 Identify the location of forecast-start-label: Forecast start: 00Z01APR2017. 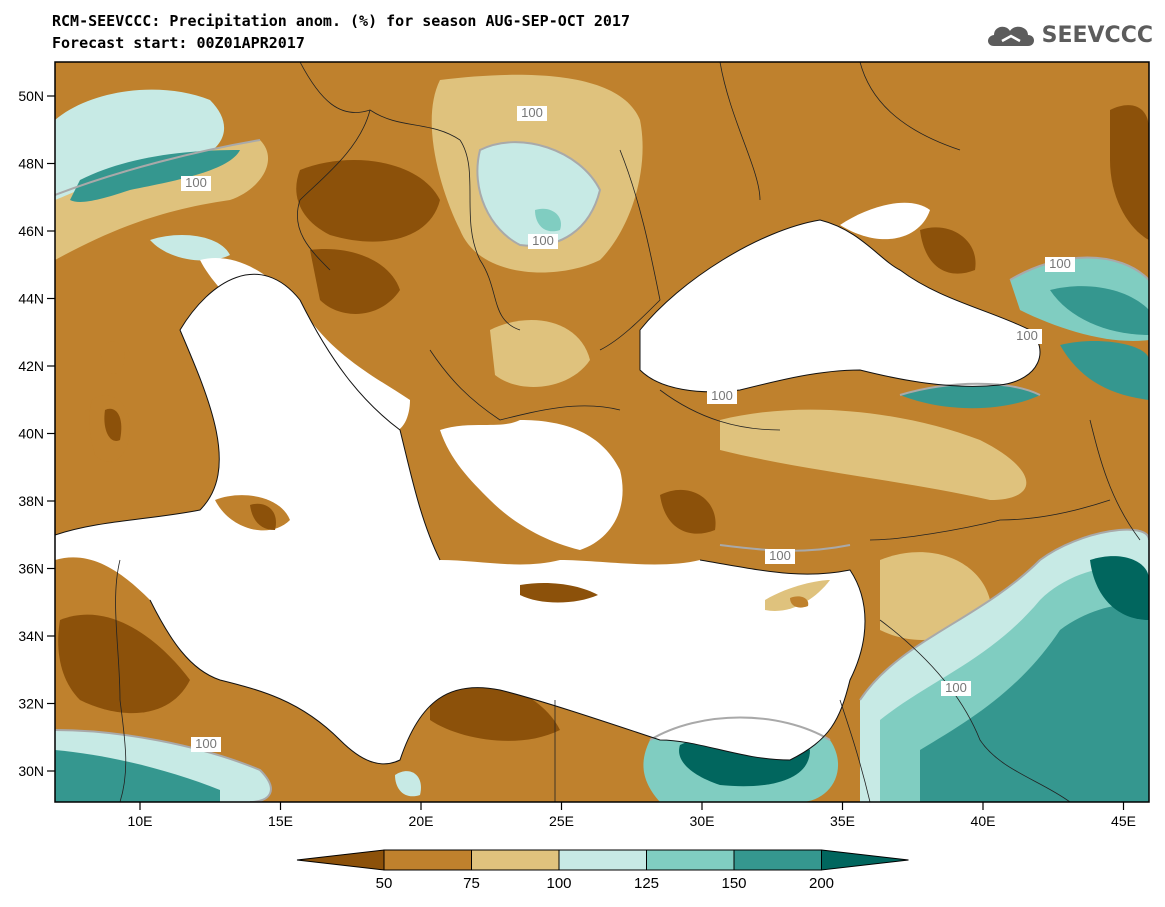
(178, 43).